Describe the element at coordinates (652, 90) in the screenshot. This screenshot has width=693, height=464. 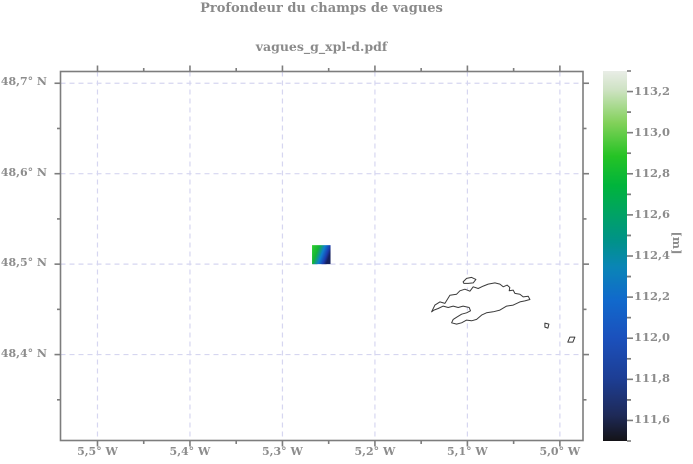
I see `colorbar-tick-label: 113,2` at that location.